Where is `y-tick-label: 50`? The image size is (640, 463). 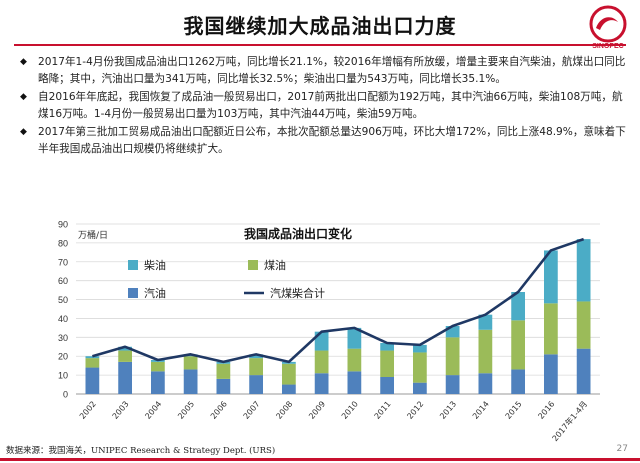 y-tick-label: 50 is located at coordinates (63, 300).